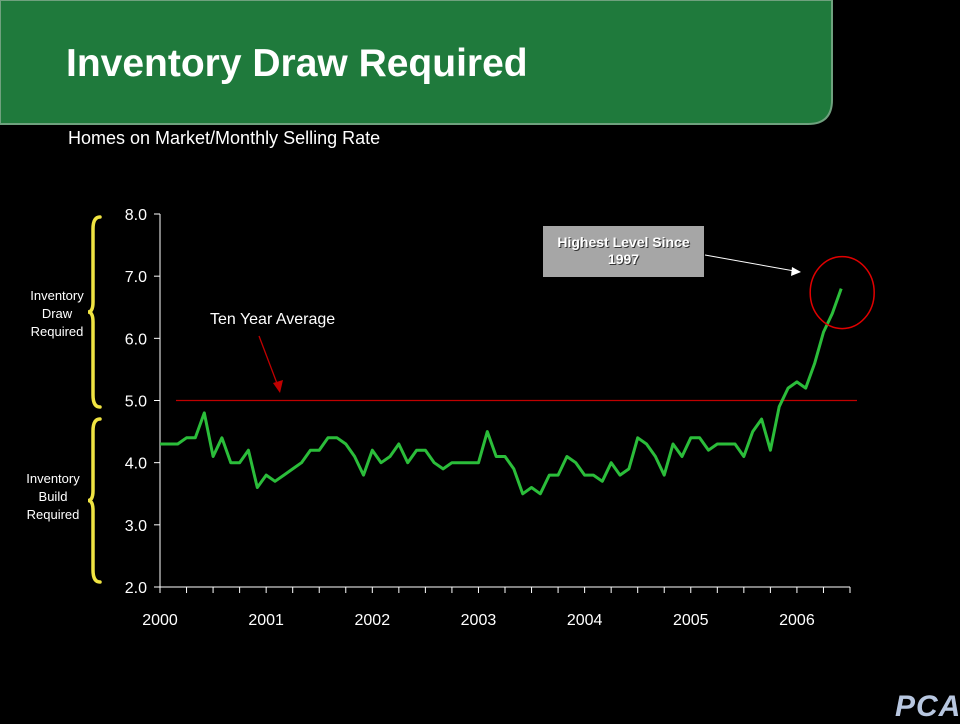  What do you see at coordinates (479, 620) in the screenshot?
I see `x-tick-label: 2003` at bounding box center [479, 620].